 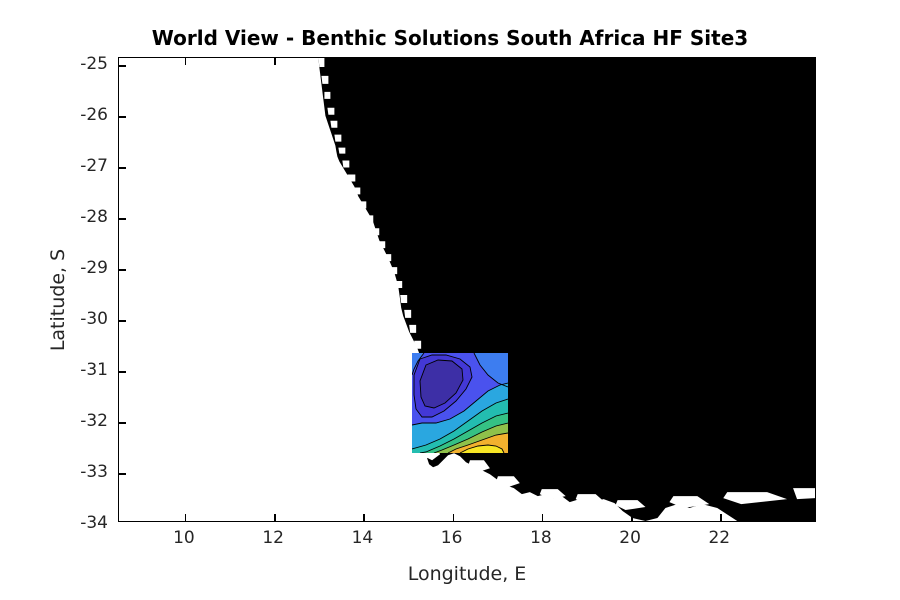 I want to click on y-tick-right-m33, so click(x=811, y=474).